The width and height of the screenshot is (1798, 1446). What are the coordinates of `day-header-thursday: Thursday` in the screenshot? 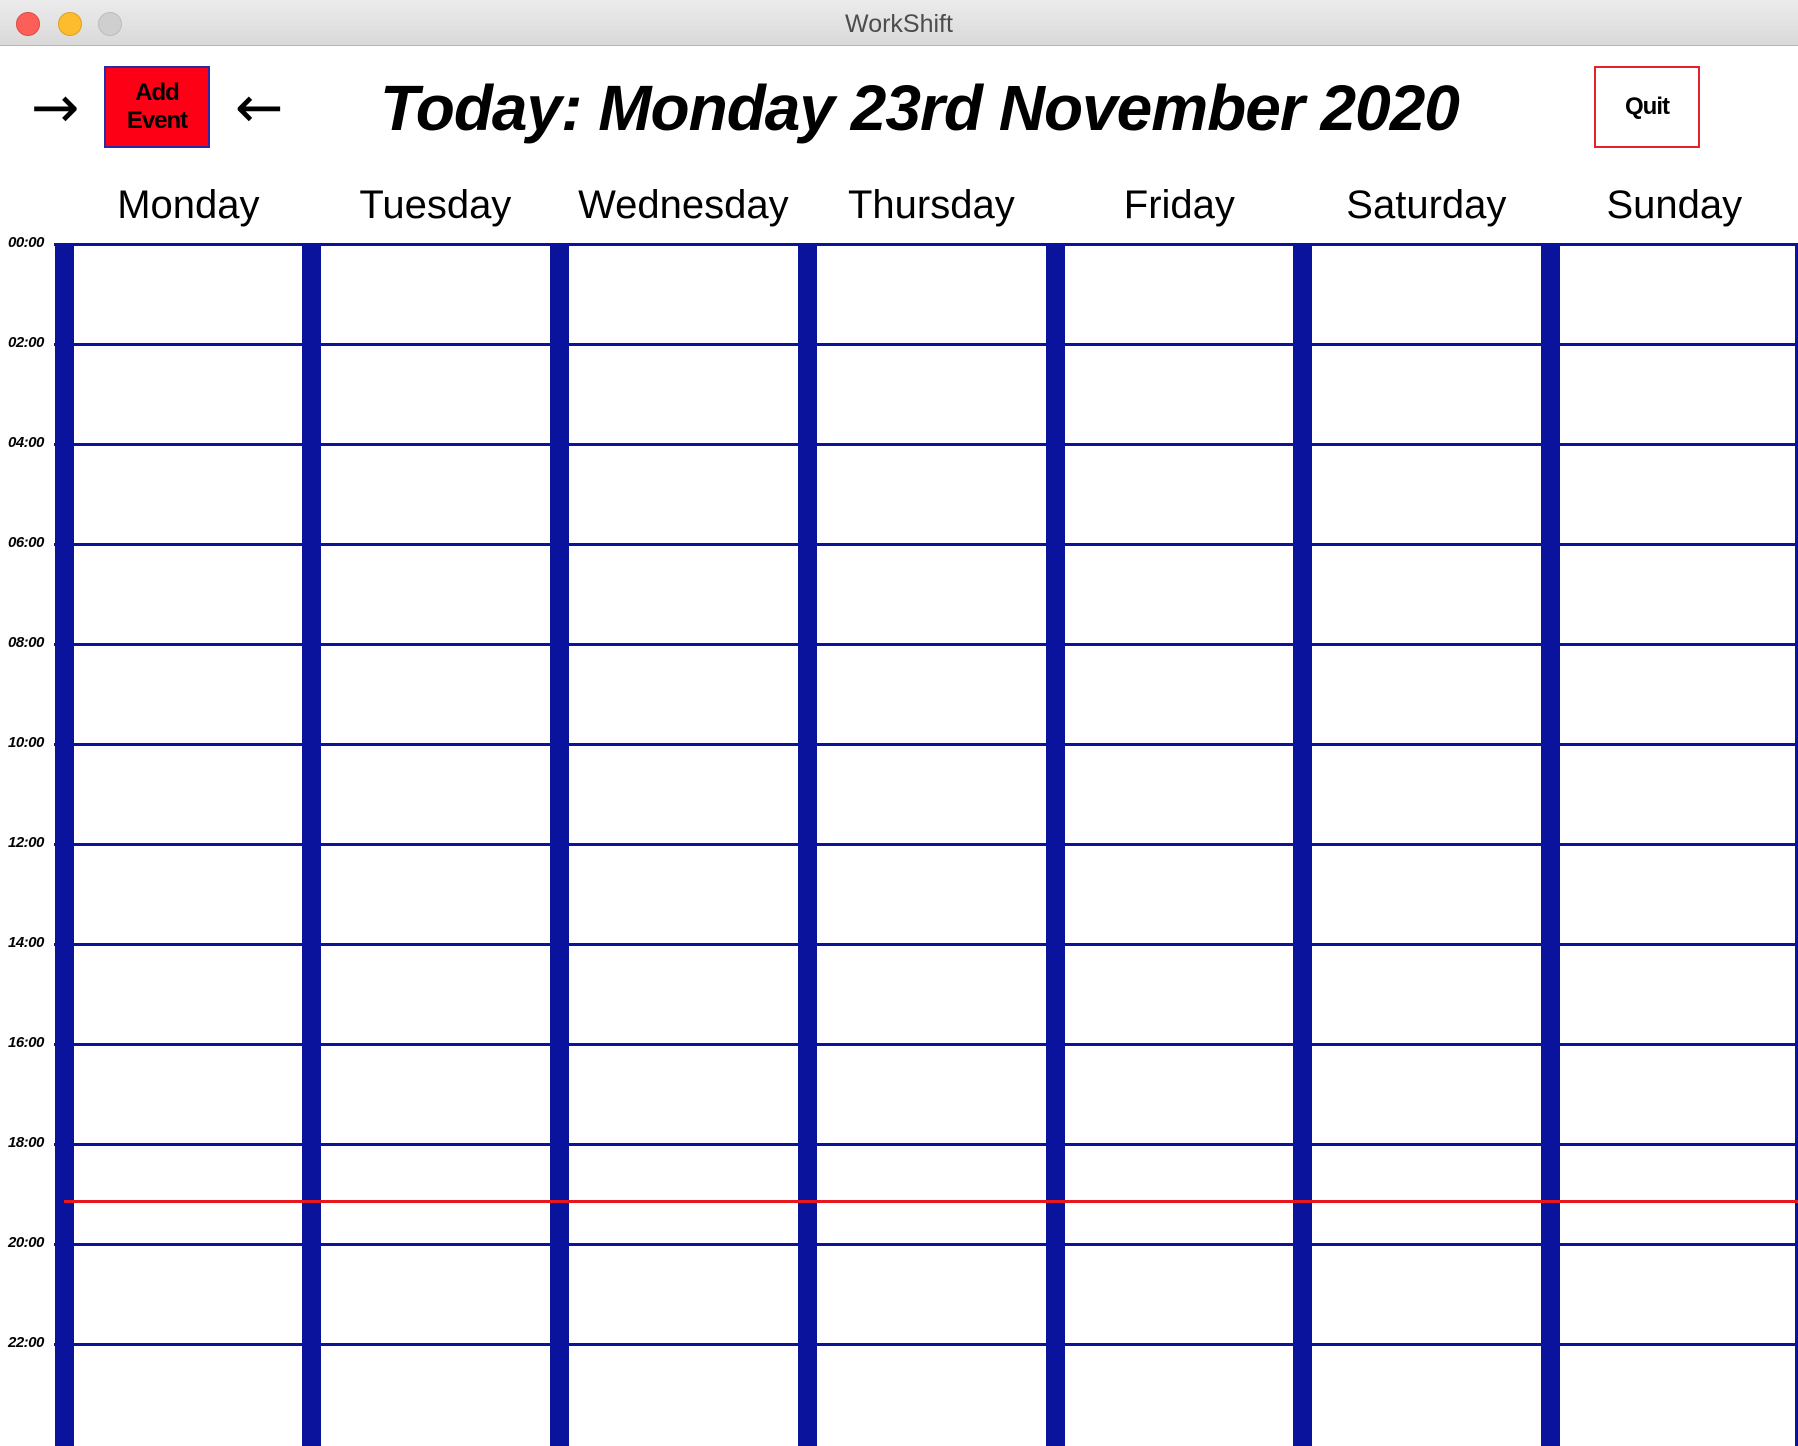 It's located at (931, 205).